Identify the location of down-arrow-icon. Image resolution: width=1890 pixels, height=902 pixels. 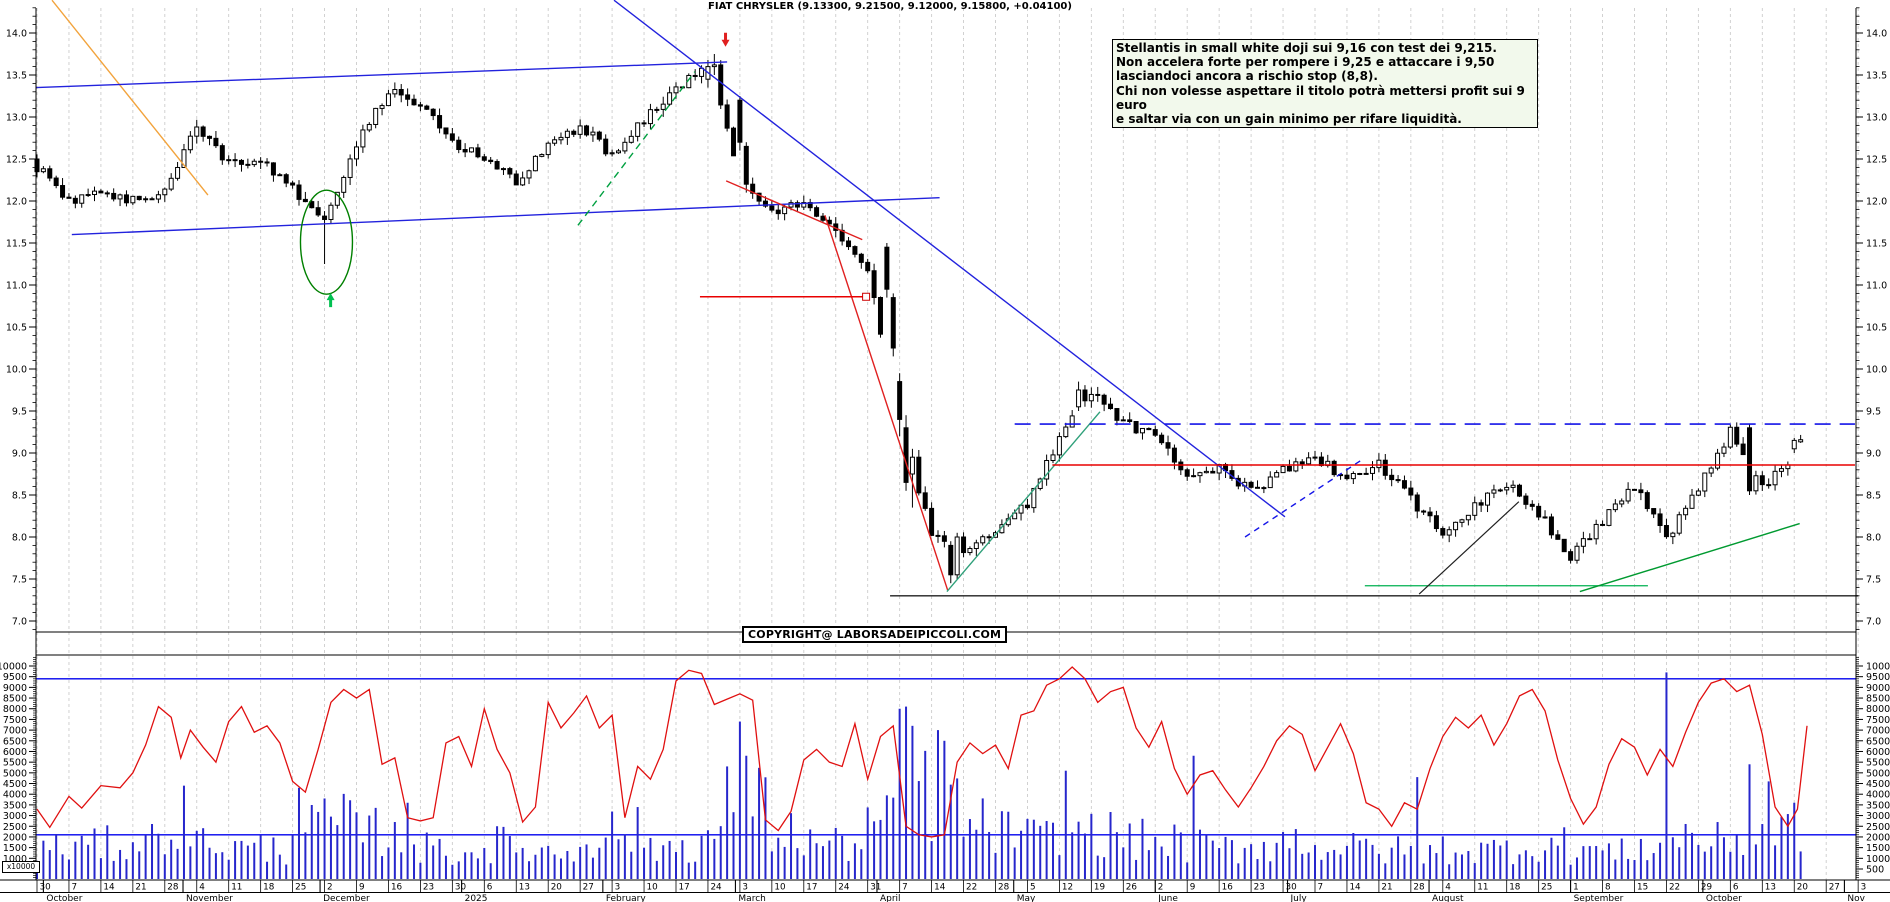
(725, 39).